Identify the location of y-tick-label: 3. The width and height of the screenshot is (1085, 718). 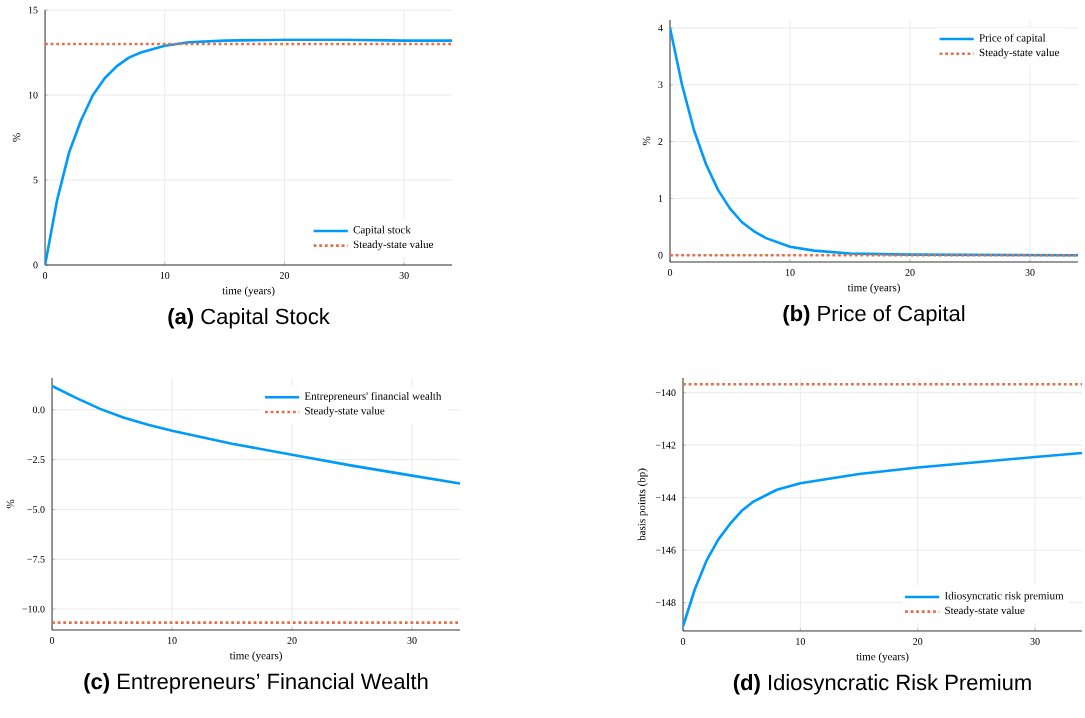
(660, 85).